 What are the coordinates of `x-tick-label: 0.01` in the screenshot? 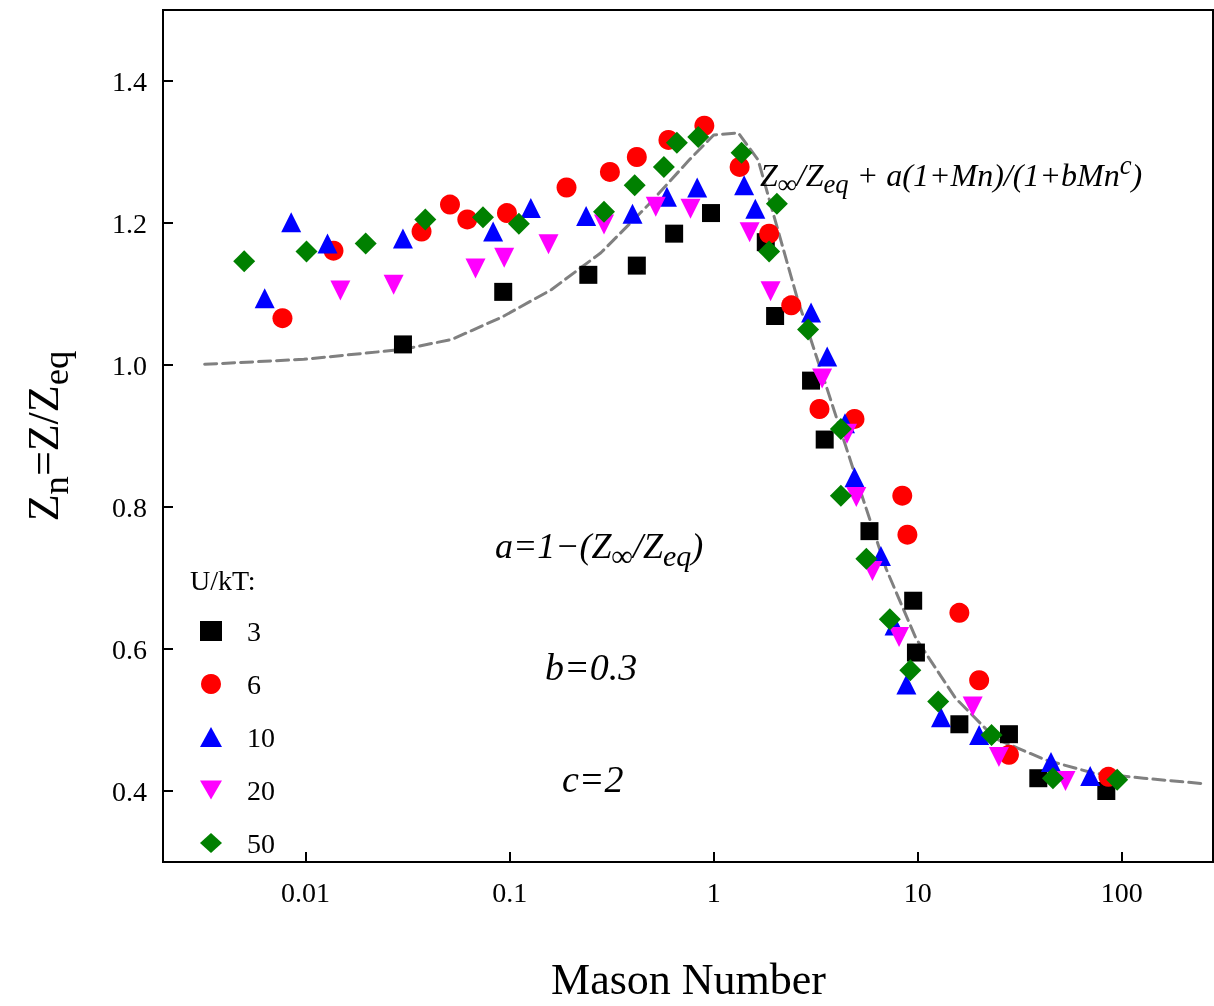 It's located at (306, 892).